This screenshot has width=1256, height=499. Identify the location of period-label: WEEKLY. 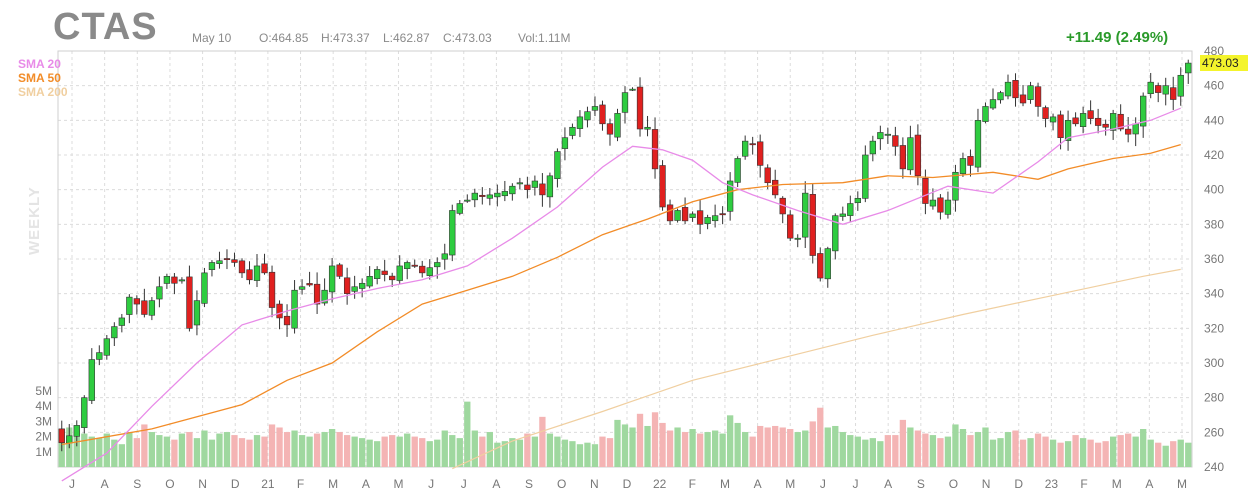
(34, 220).